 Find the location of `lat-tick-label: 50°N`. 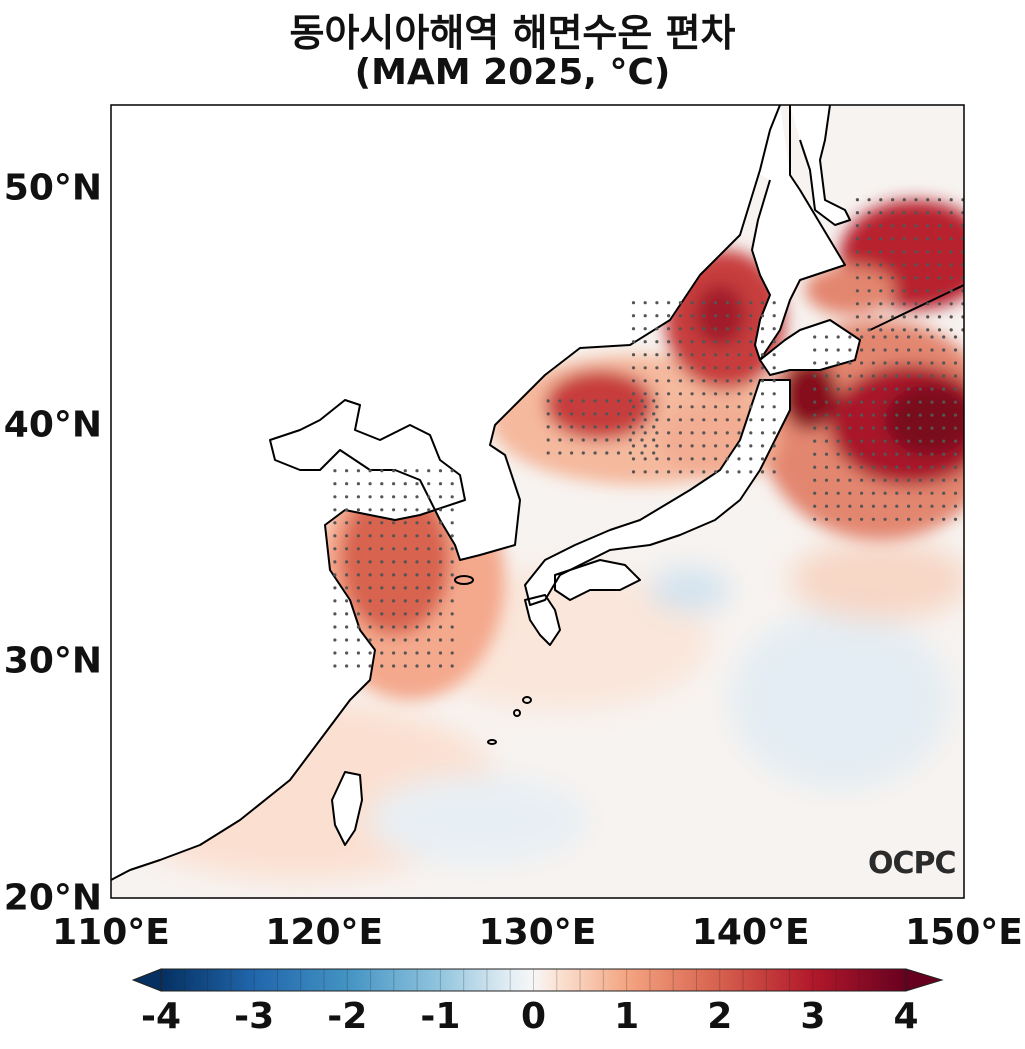

lat-tick-label: 50°N is located at coordinates (52, 188).